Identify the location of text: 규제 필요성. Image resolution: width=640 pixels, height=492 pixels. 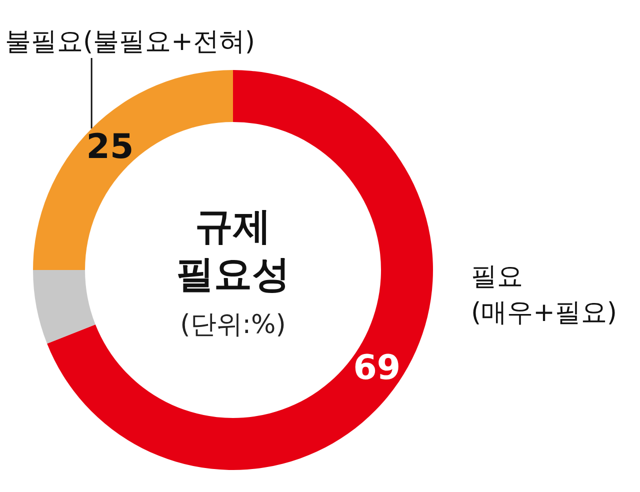
(233, 250).